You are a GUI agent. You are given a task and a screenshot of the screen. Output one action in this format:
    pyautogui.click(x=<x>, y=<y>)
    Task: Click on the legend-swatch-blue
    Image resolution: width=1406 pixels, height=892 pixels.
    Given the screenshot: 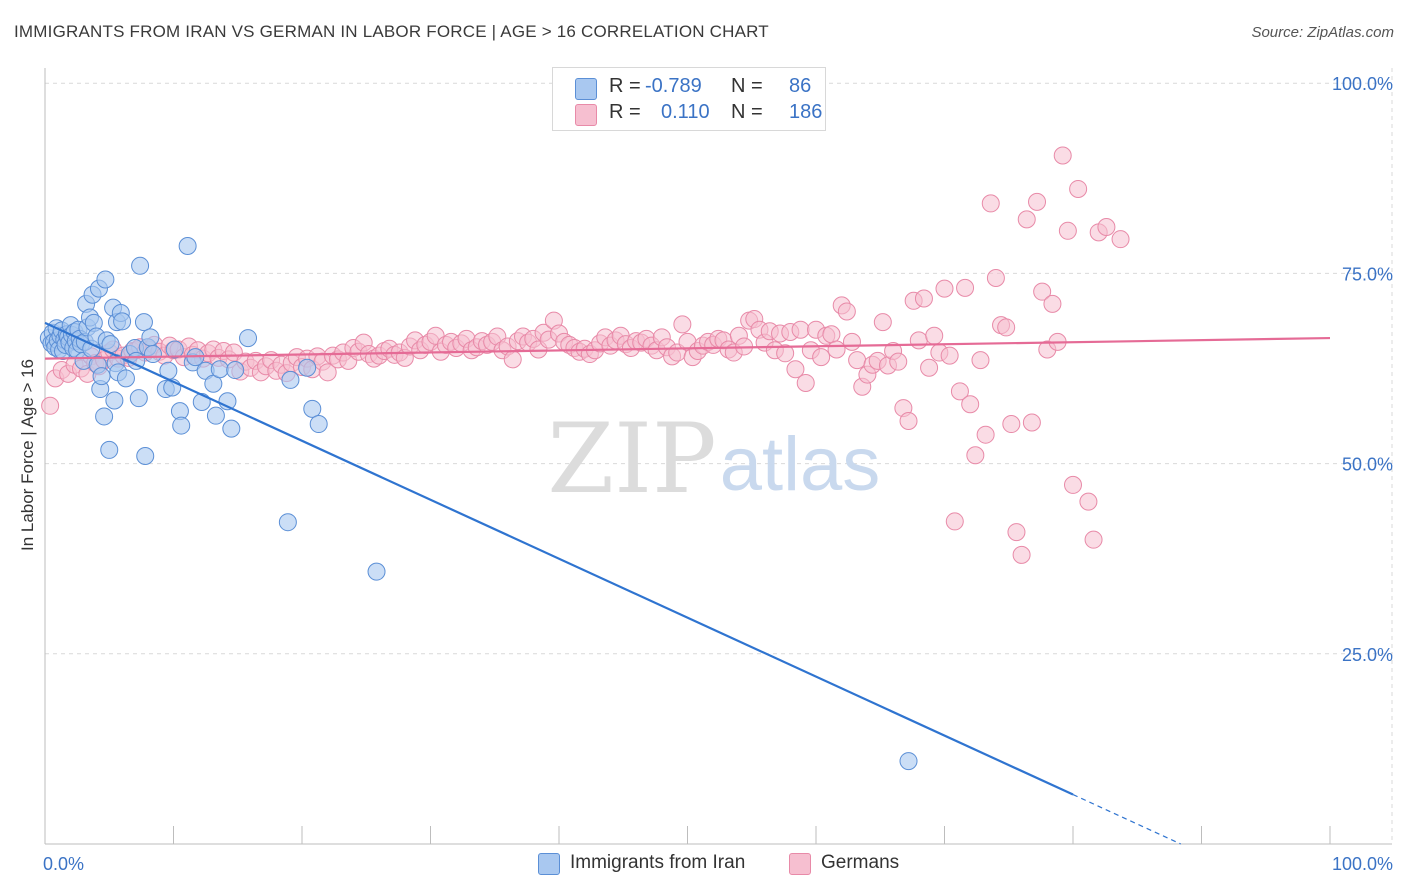 What is the action you would take?
    pyautogui.click(x=549, y=864)
    